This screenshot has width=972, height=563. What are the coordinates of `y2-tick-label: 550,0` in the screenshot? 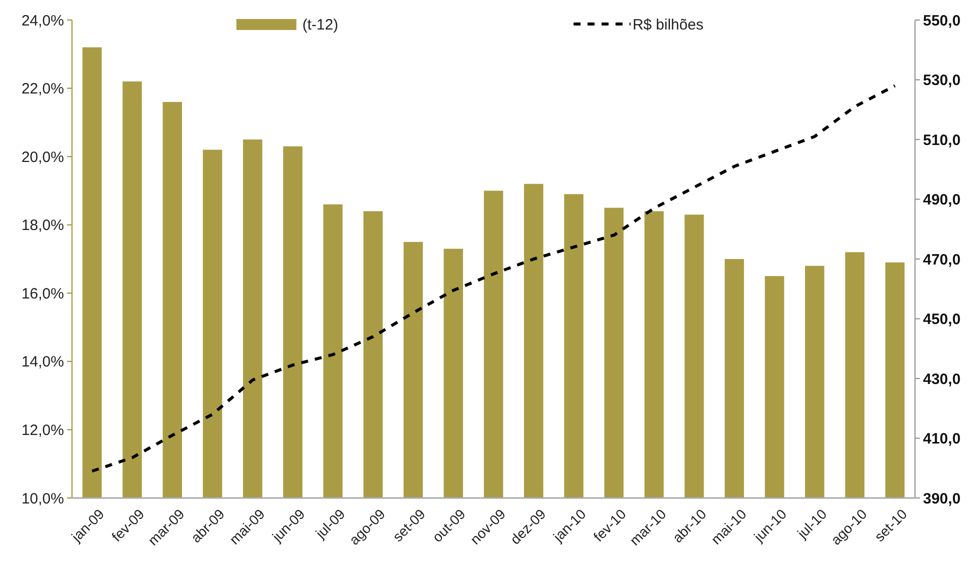 It's located at (942, 21).